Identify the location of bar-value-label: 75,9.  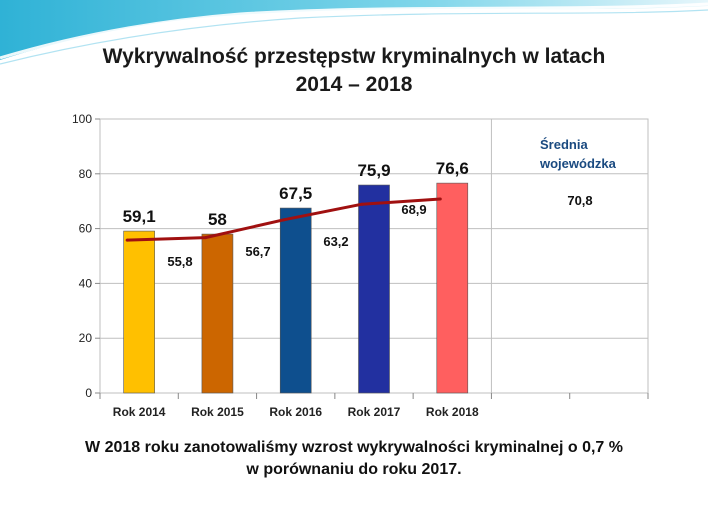
(373, 170).